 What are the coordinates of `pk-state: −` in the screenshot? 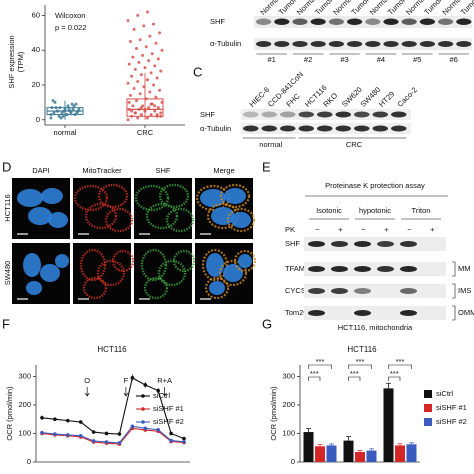 It's located at (317, 229).